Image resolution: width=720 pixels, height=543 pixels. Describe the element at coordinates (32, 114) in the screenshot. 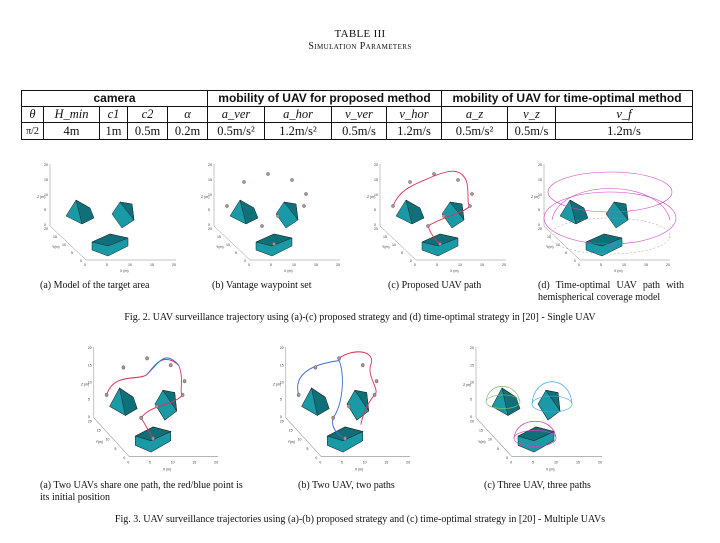

I see `header-cell: θ` at that location.